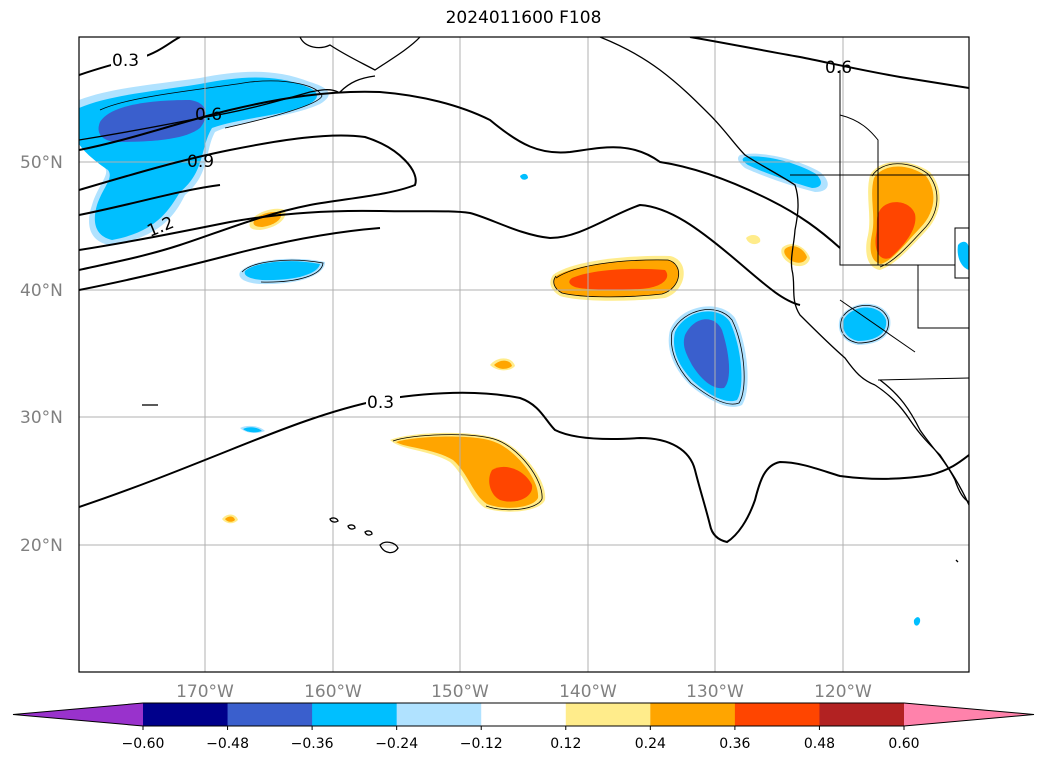  What do you see at coordinates (200, 162) in the screenshot?
I see `contour-label: 0.9` at bounding box center [200, 162].